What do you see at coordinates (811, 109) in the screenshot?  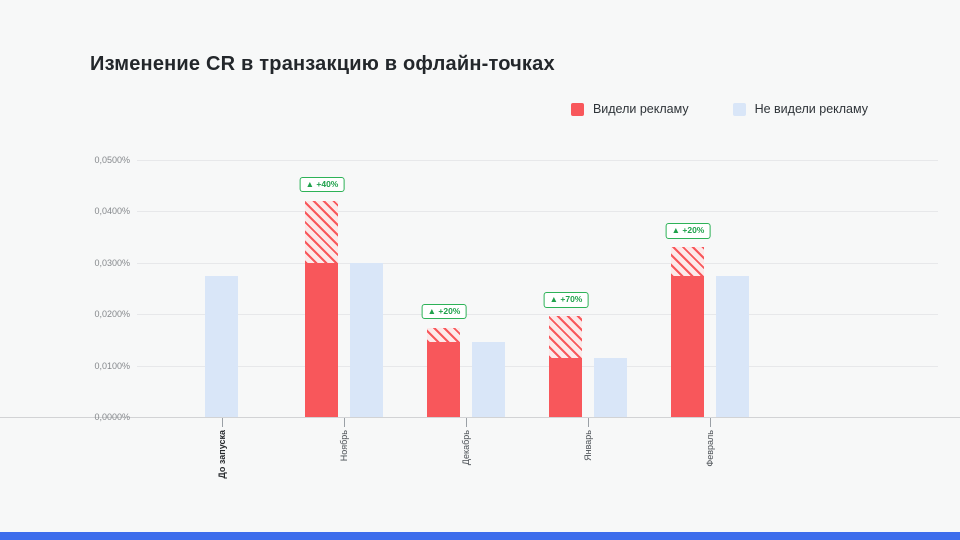 I see `legend-label-not-seen-ads: Не видели рекламу` at bounding box center [811, 109].